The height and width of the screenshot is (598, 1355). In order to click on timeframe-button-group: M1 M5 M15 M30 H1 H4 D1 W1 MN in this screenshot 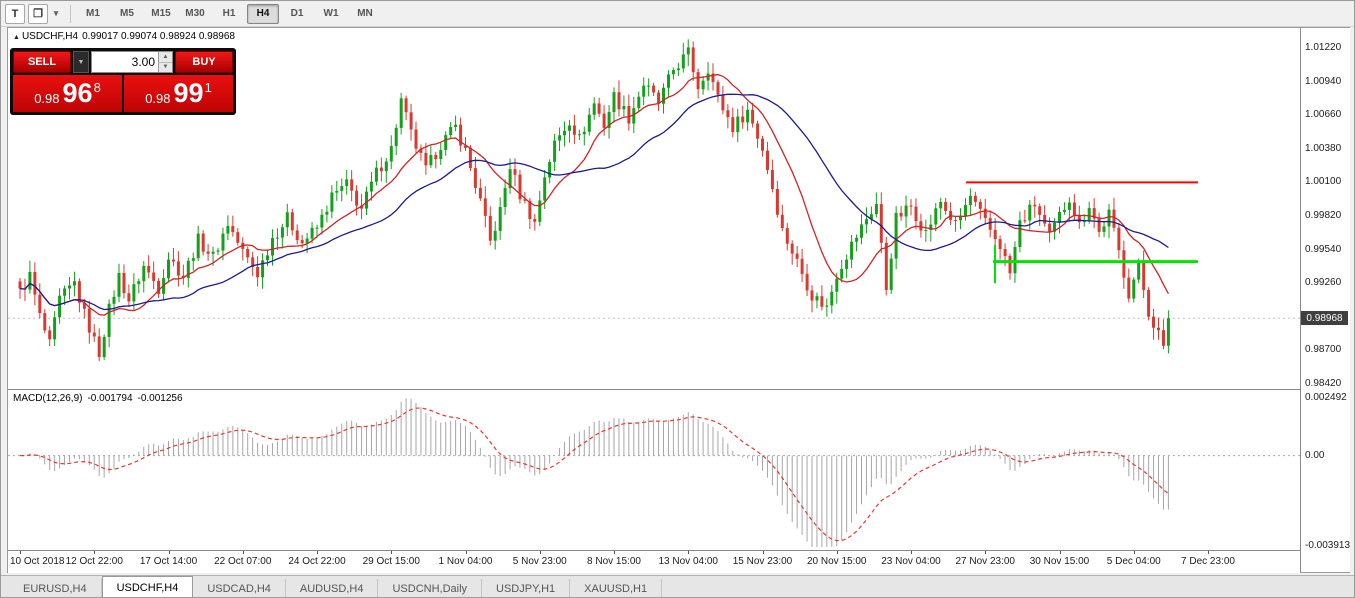, I will do `click(230, 13)`.